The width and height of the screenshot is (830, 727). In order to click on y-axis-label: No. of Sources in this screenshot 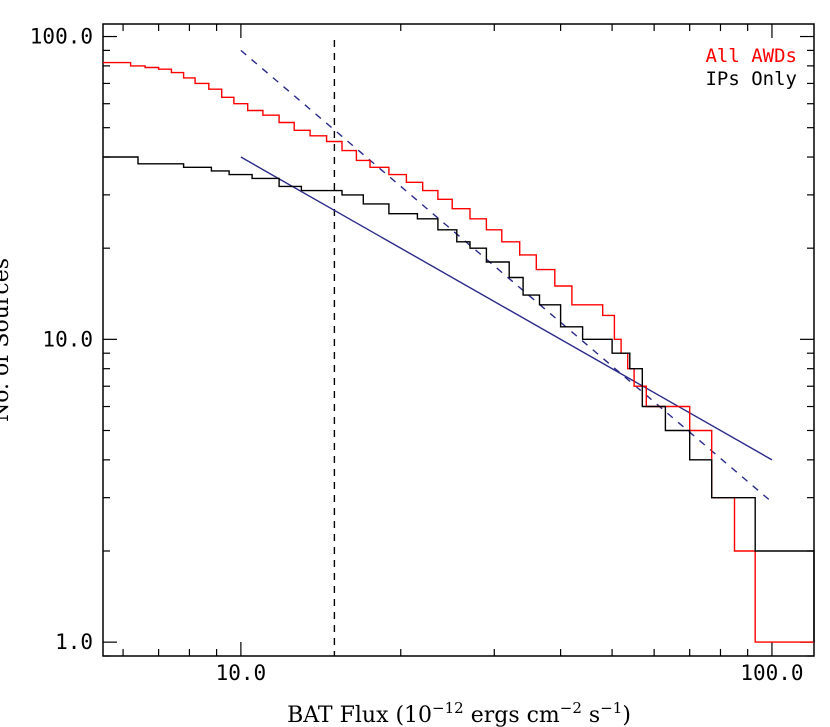, I will do `click(7, 340)`.